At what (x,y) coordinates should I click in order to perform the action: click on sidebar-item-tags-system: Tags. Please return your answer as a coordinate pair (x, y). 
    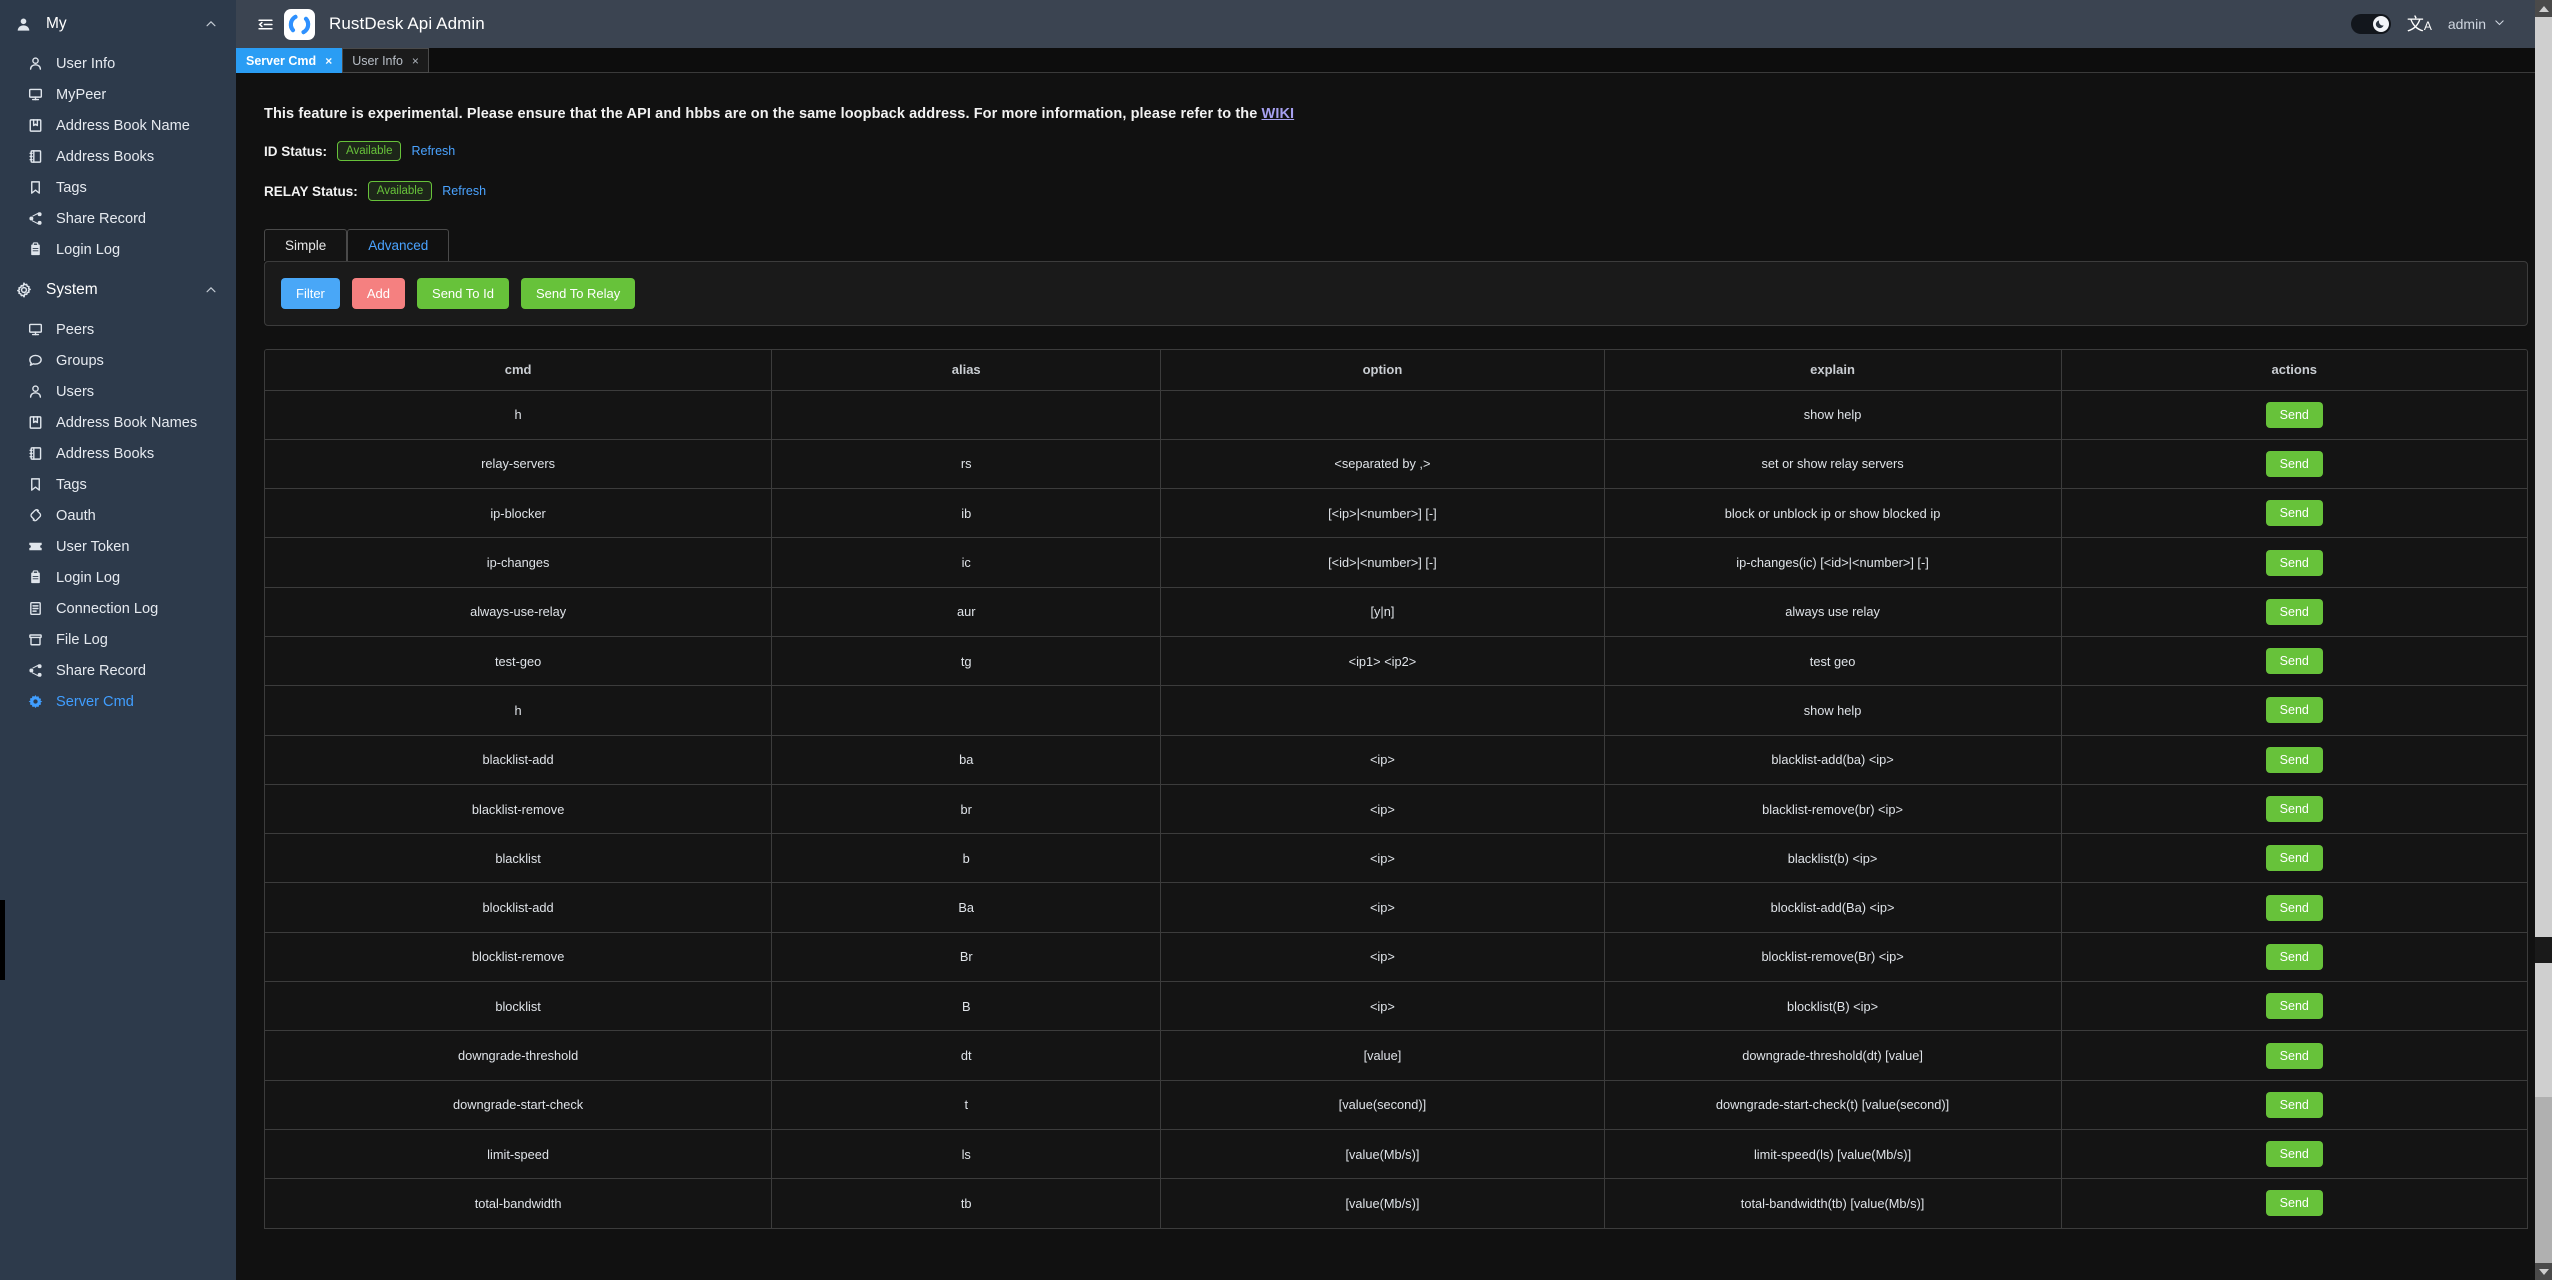
    Looking at the image, I should click on (118, 484).